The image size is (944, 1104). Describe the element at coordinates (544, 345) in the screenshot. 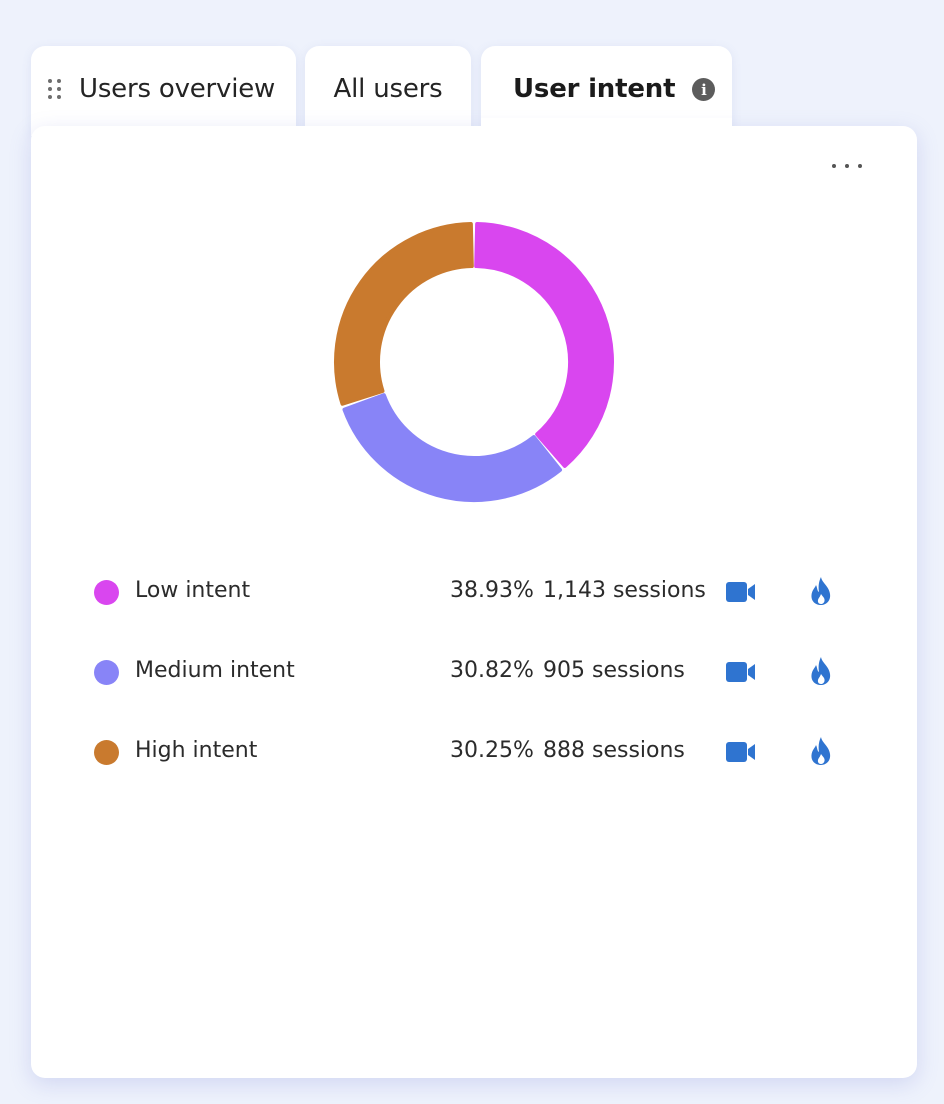

I see `donut-segment-low-intent` at that location.